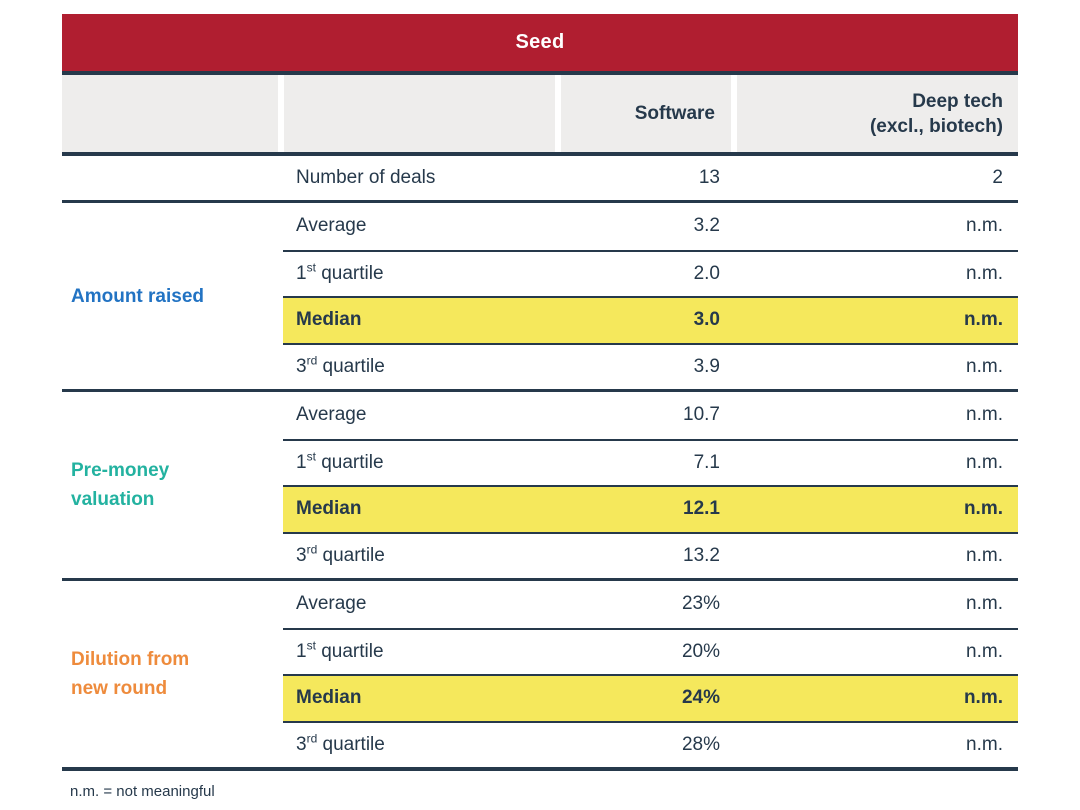 The width and height of the screenshot is (1080, 810). Describe the element at coordinates (650, 744) in the screenshot. I see `table-row: 3rd quartile 28% n.m.` at that location.